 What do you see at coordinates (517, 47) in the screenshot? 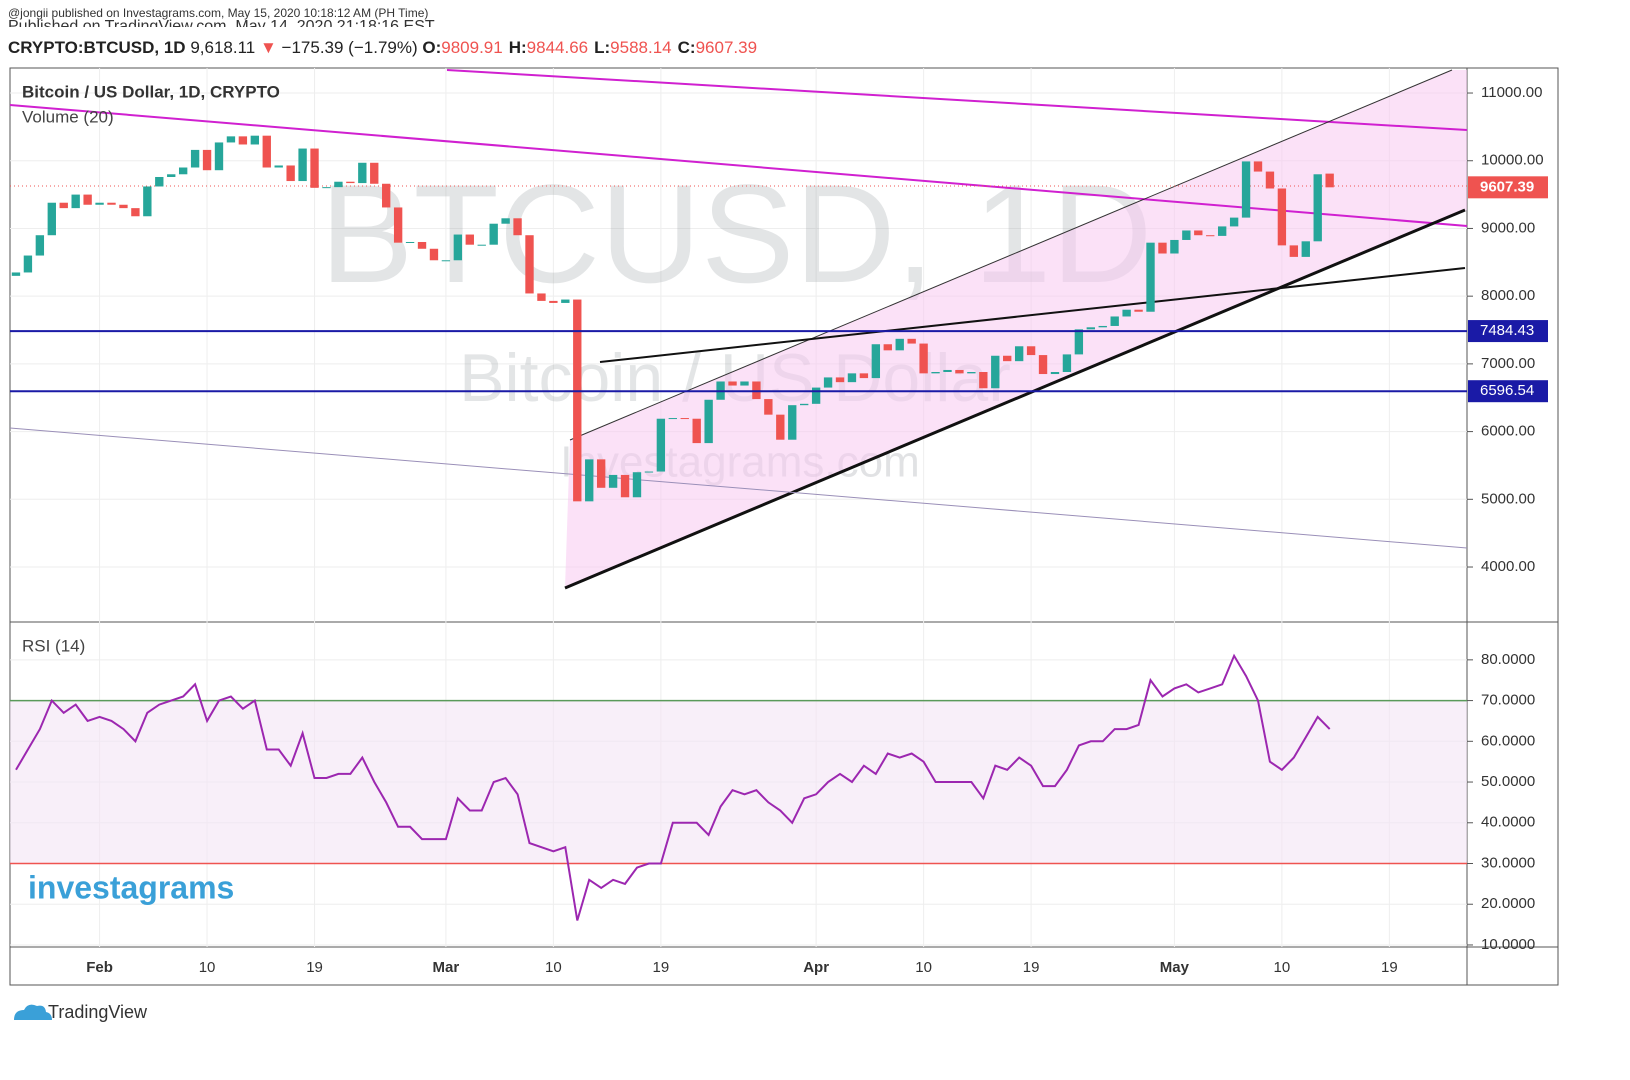
I see `ohlc-label: H:` at bounding box center [517, 47].